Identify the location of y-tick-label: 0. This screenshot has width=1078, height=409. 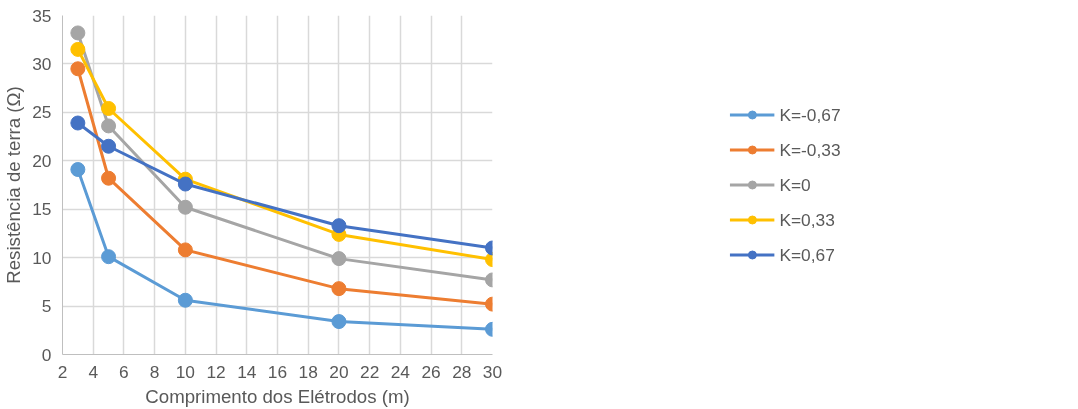
(46, 354).